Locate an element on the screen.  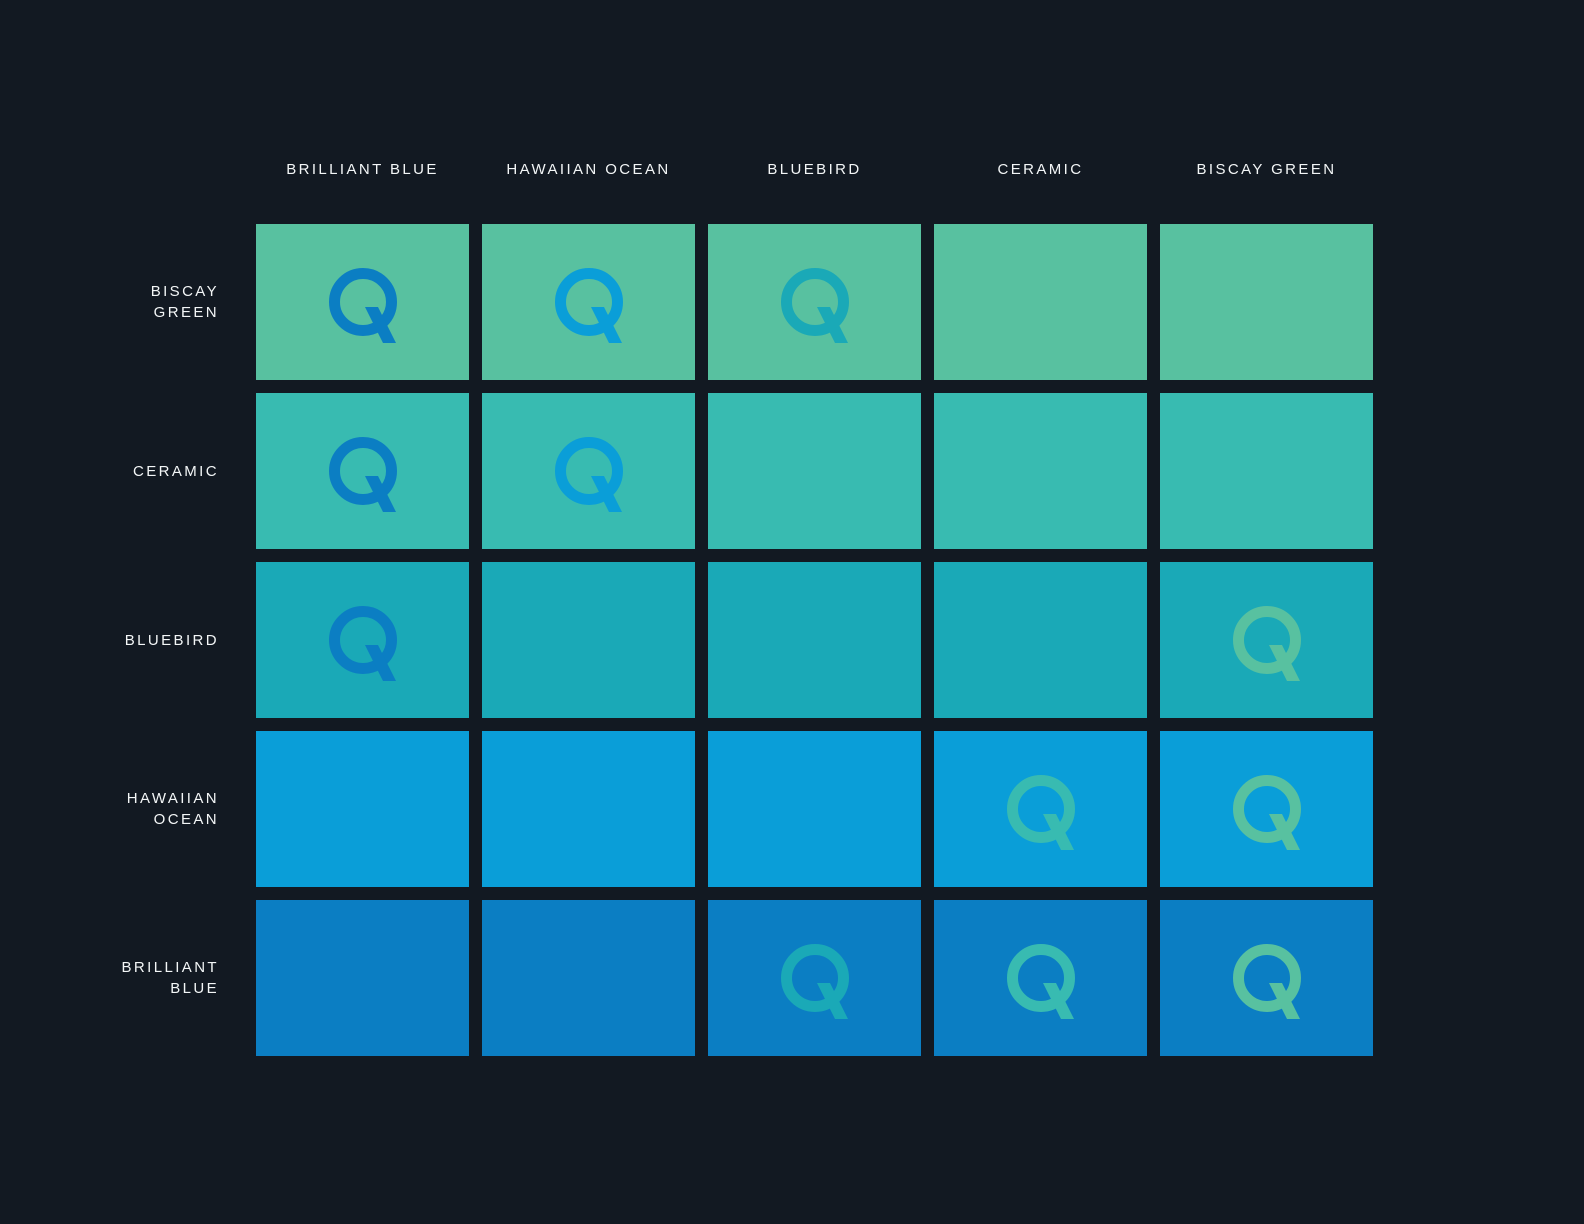
swatch-cell-brilliant-blue-x-bluebird is located at coordinates (814, 978).